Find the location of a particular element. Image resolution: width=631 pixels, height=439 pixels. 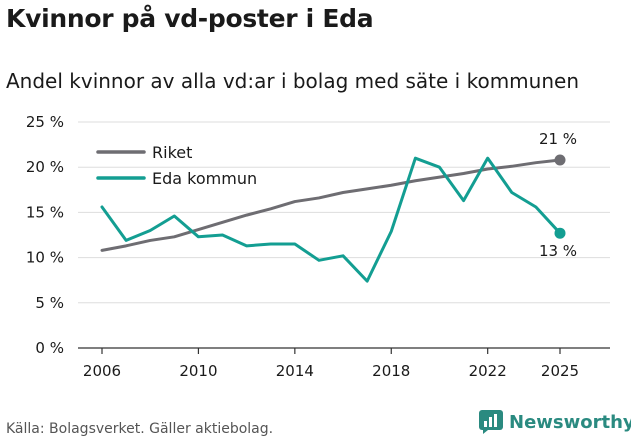

x-tick-label: 2006 is located at coordinates (102, 371).